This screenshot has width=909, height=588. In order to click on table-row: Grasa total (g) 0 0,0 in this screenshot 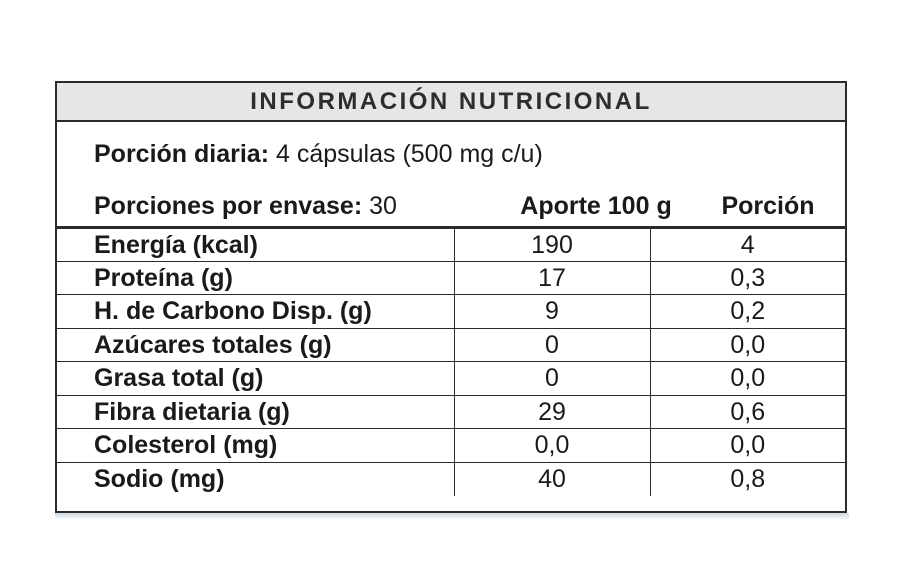, I will do `click(451, 378)`.